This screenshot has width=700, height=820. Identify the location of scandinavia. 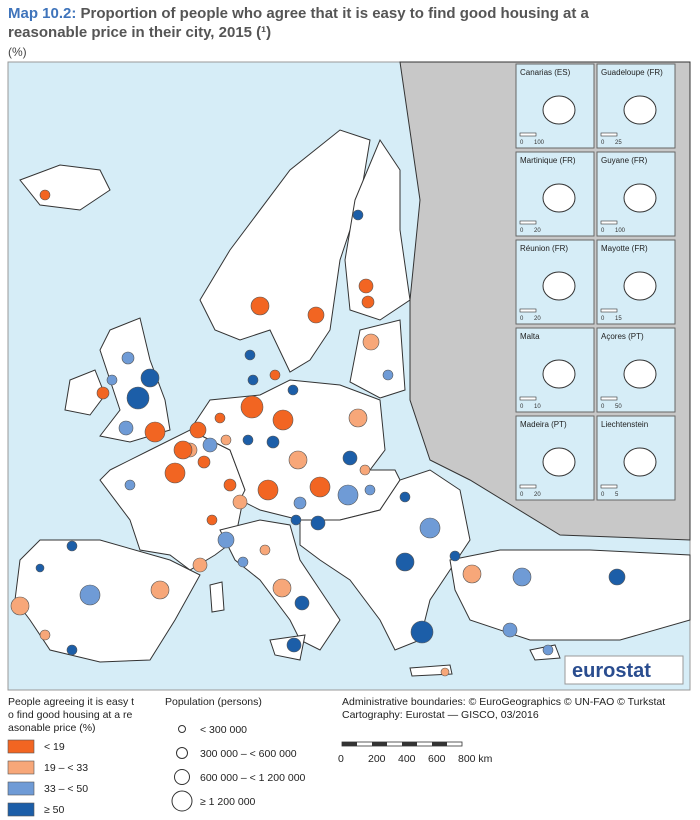
(285, 251).